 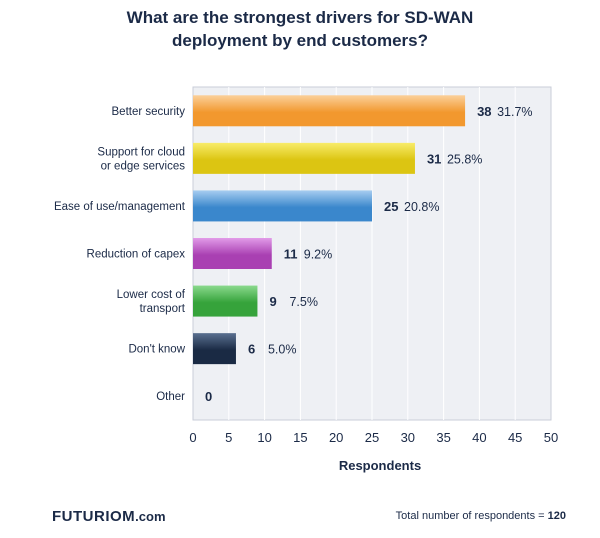 What do you see at coordinates (282, 350) in the screenshot?
I see `percent-label: 5.0%` at bounding box center [282, 350].